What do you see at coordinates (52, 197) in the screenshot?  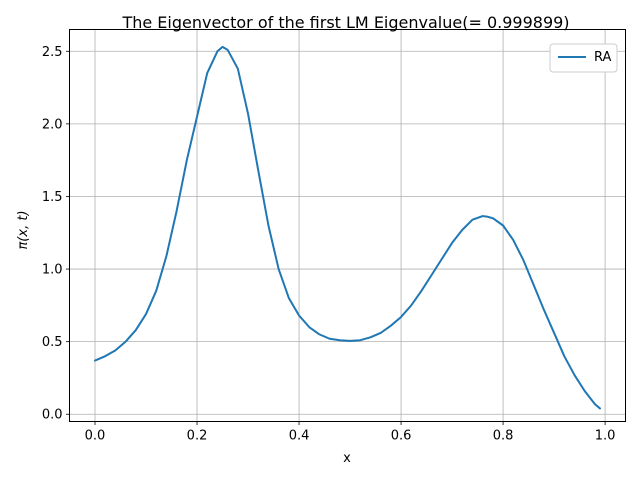 I see `y-tick-label: 1.5` at bounding box center [52, 197].